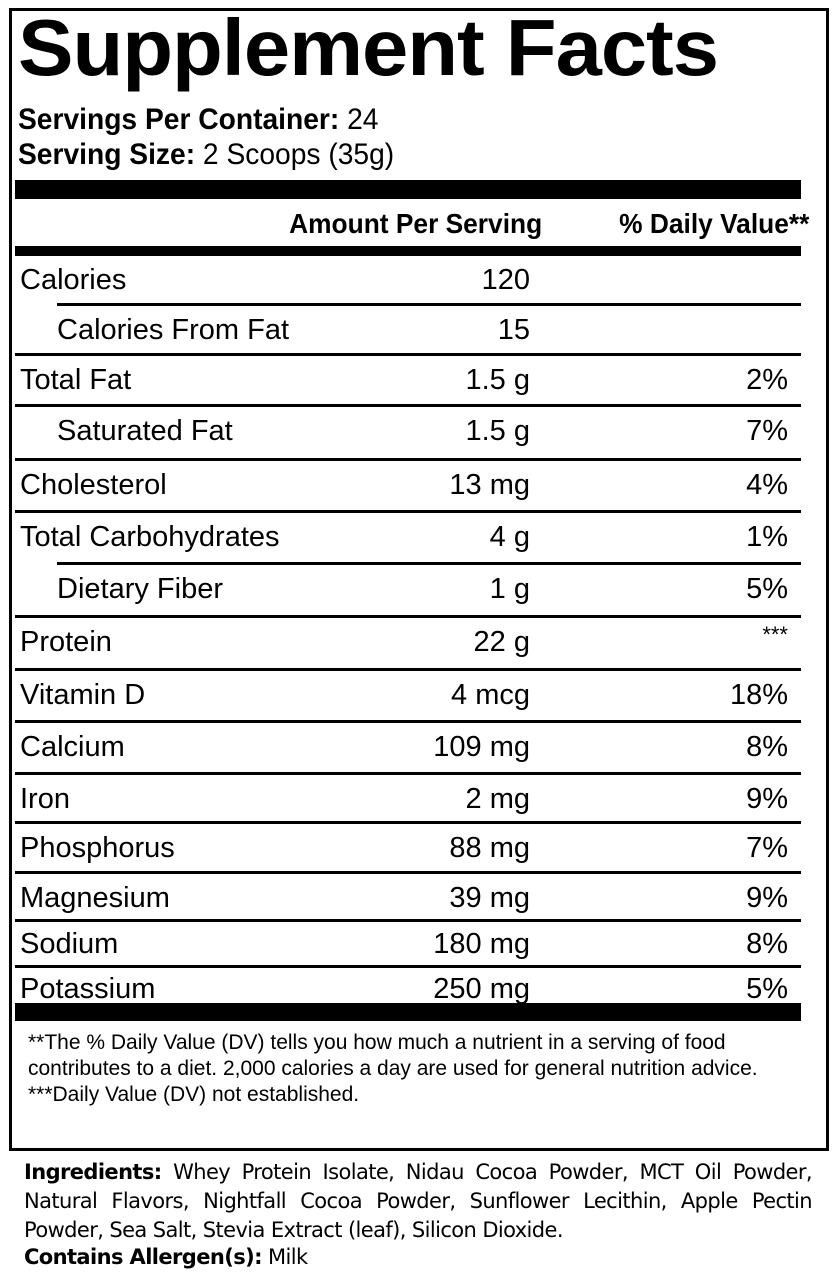 The height and width of the screenshot is (1276, 837). Describe the element at coordinates (767, 380) in the screenshot. I see `nutrient-daily-value: 2%` at that location.